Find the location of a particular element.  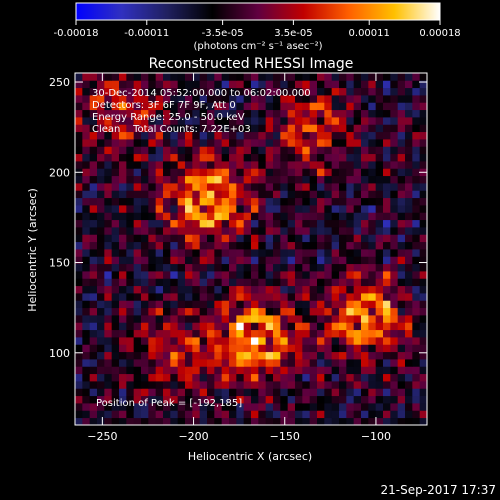

x-tick-label: −250 is located at coordinates (102, 436).